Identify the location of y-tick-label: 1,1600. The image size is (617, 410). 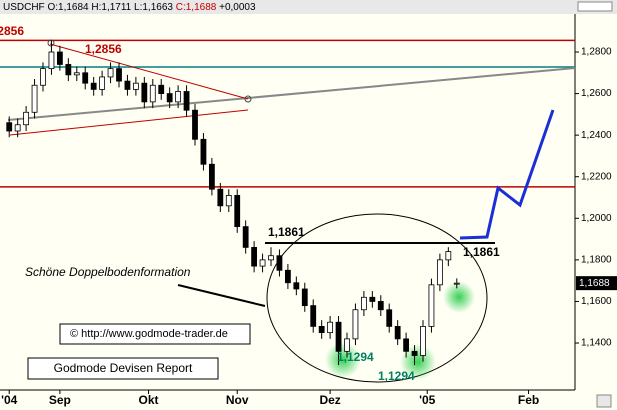
(596, 301).